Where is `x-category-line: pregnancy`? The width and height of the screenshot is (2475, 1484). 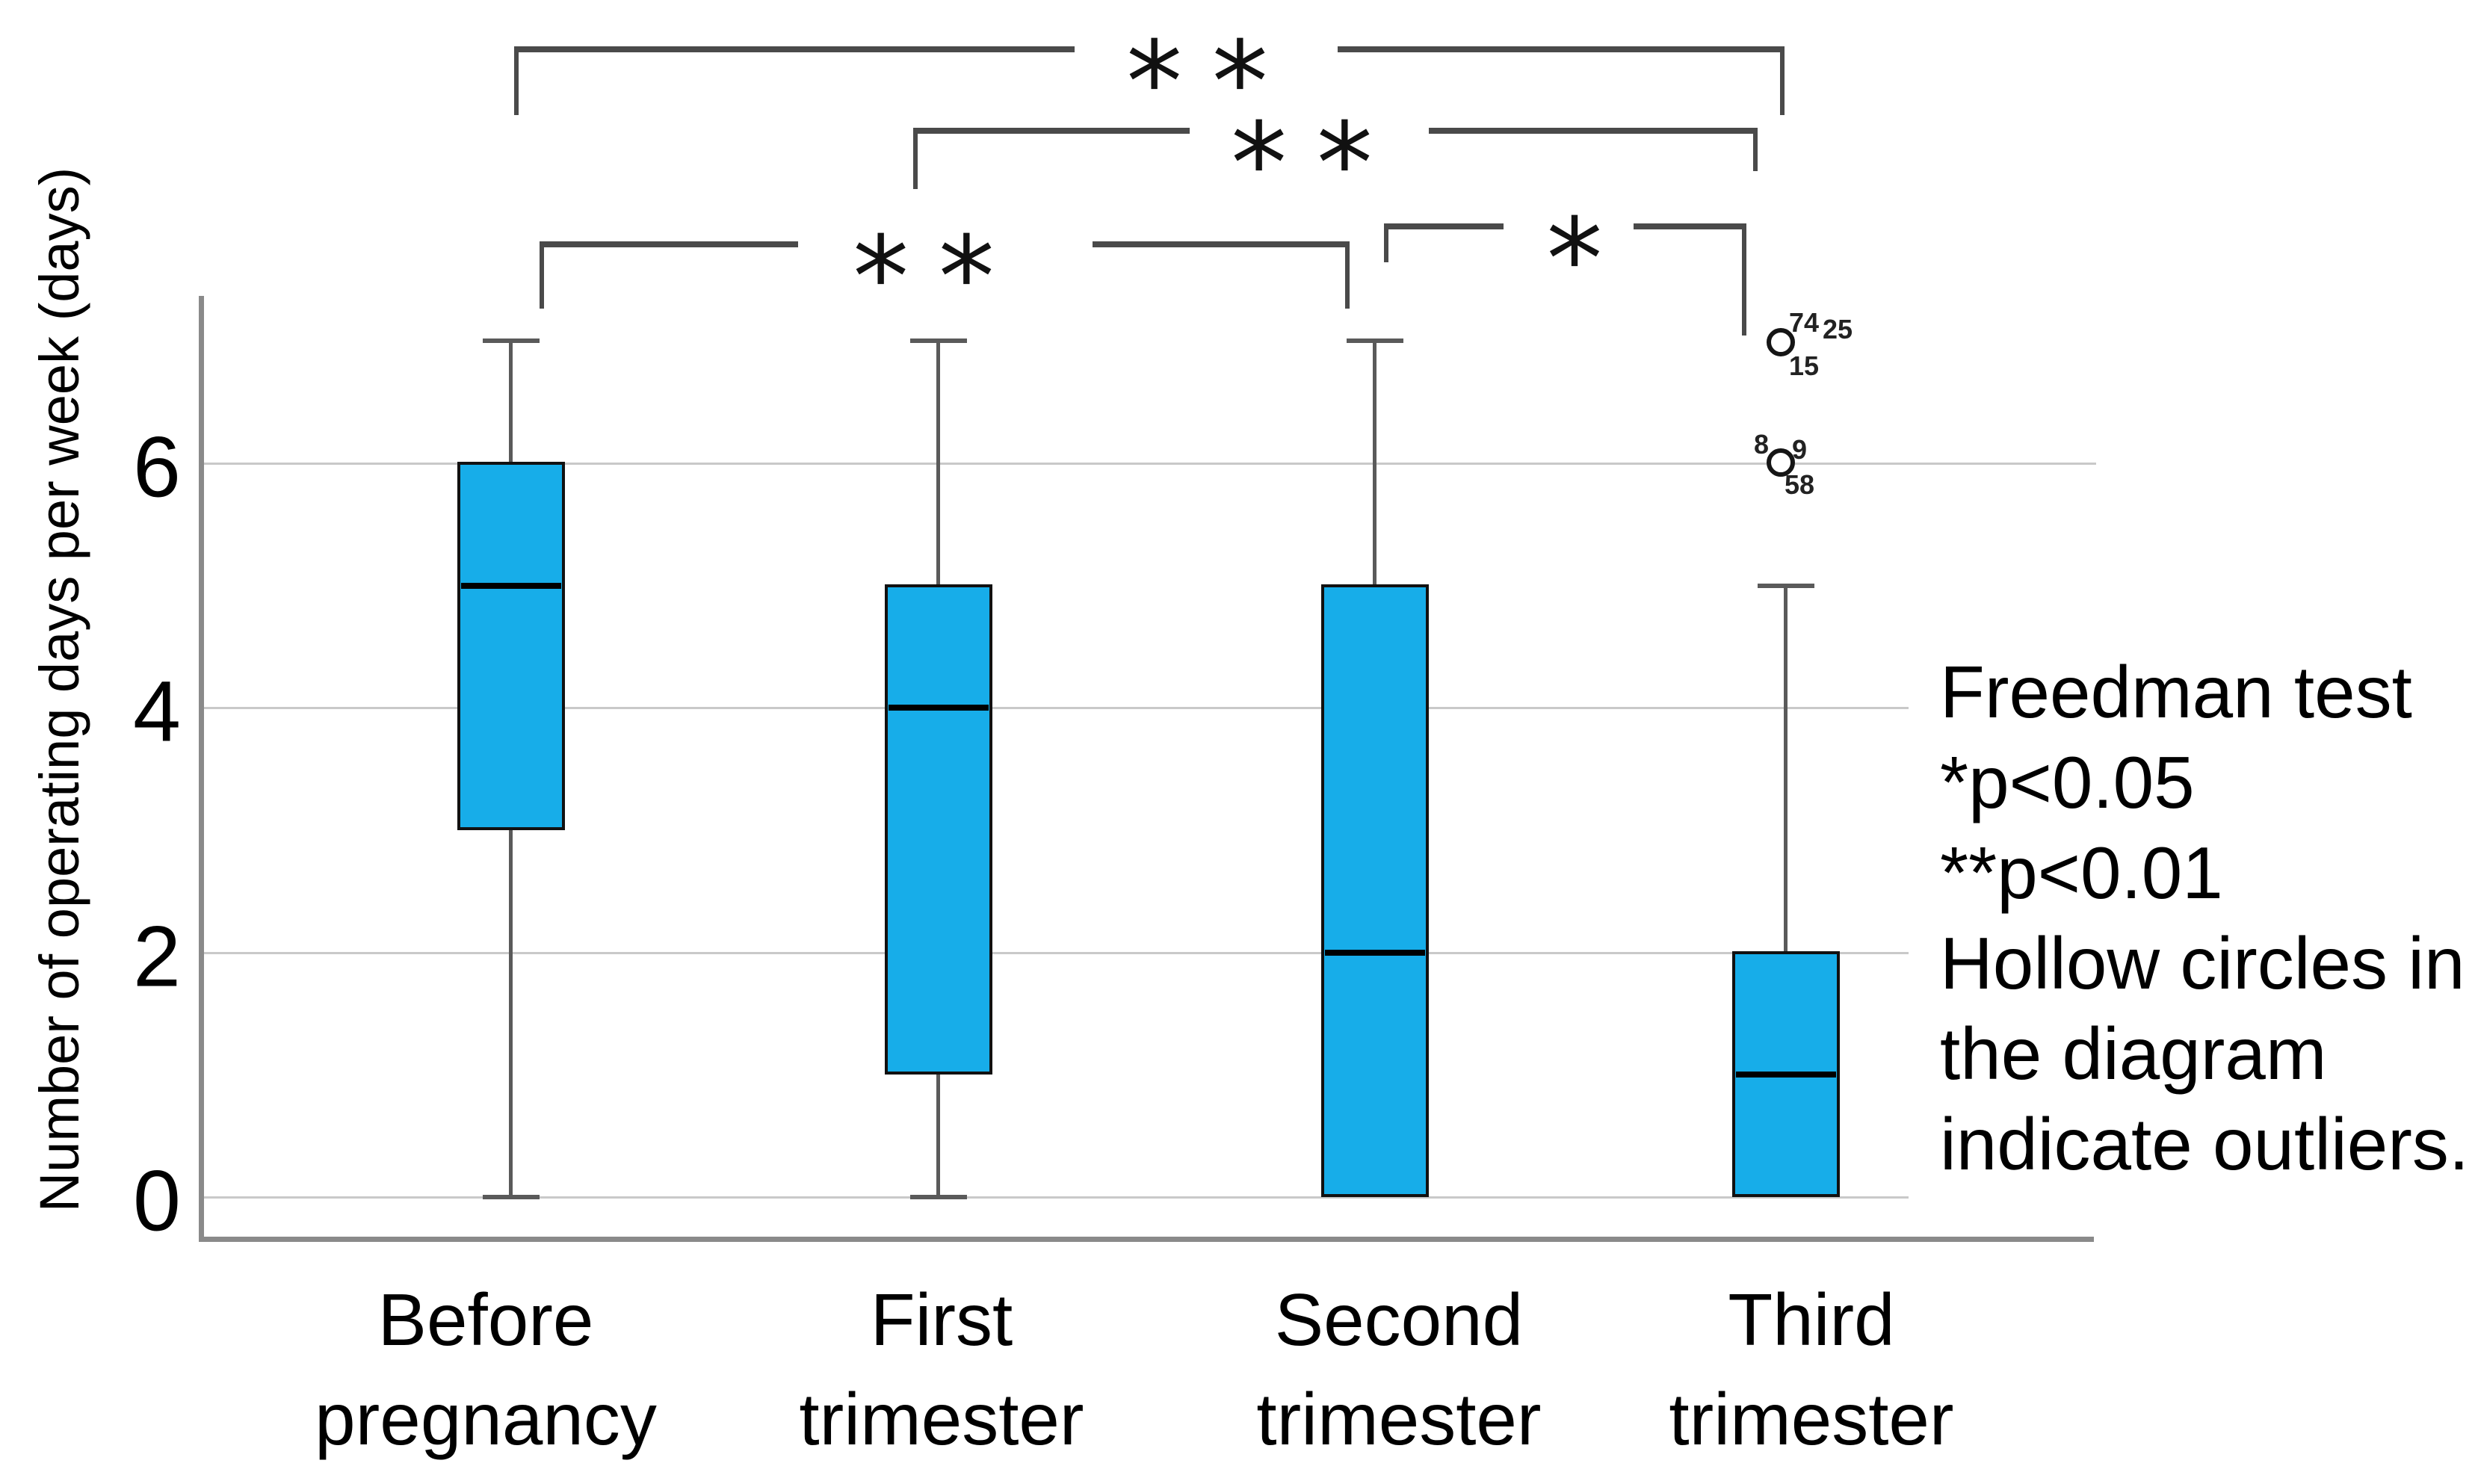 x-category-line: pregnancy is located at coordinates (486, 1419).